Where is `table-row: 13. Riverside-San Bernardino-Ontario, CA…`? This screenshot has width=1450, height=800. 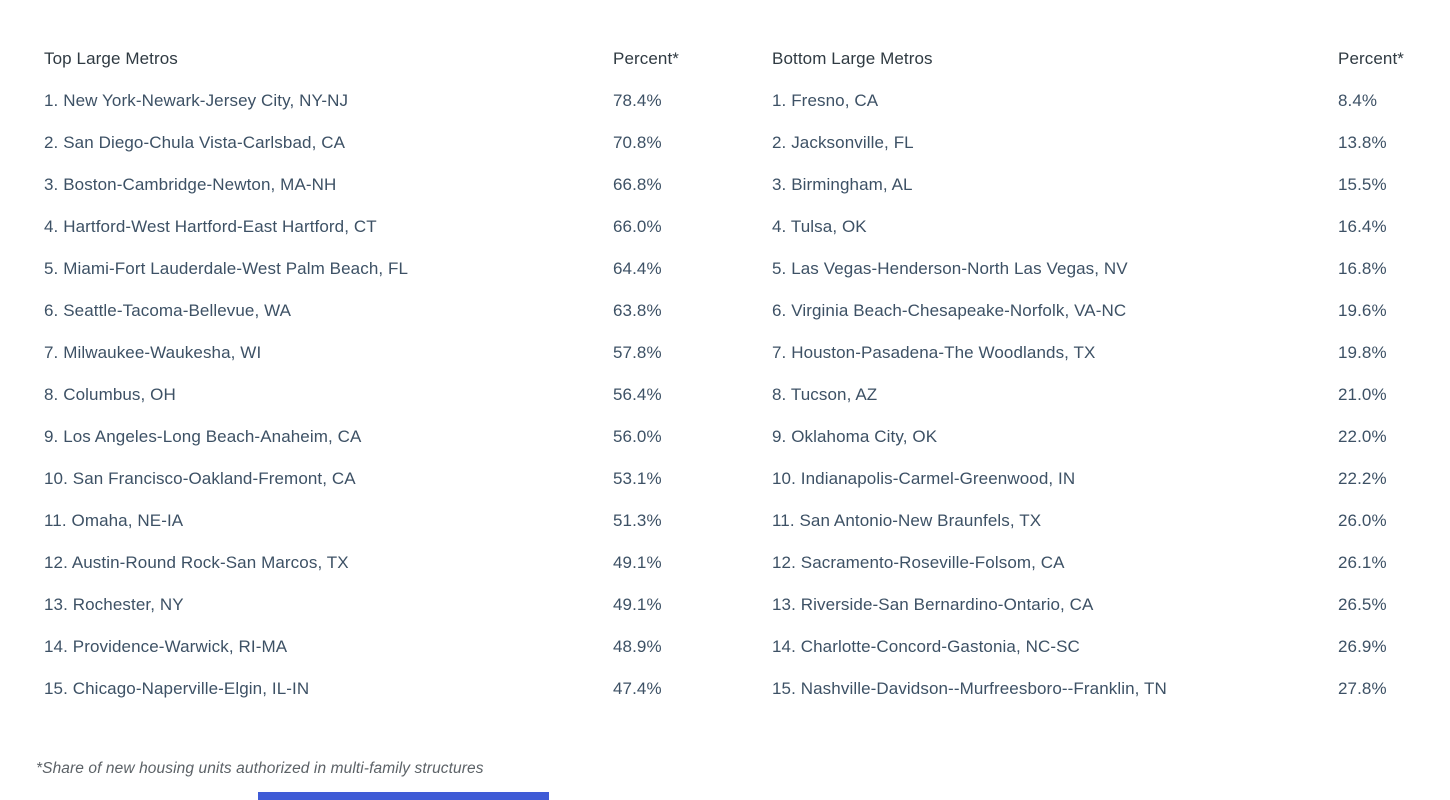
table-row: 13. Riverside-San Bernardino-Ontario, CA… is located at coordinates (1111, 605).